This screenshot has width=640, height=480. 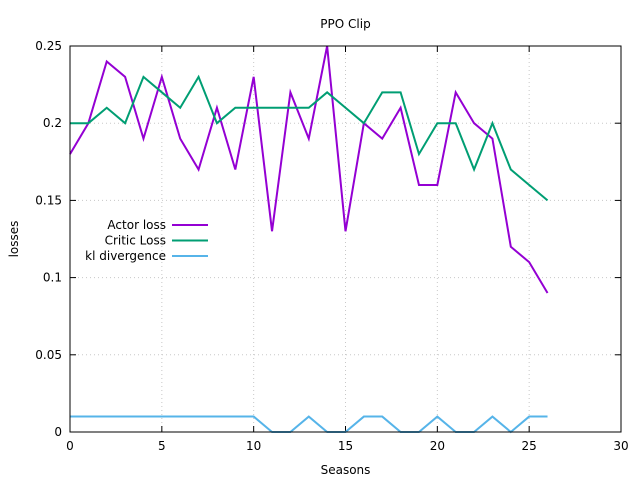 I want to click on y-tick-label: 0.2, so click(x=52, y=123).